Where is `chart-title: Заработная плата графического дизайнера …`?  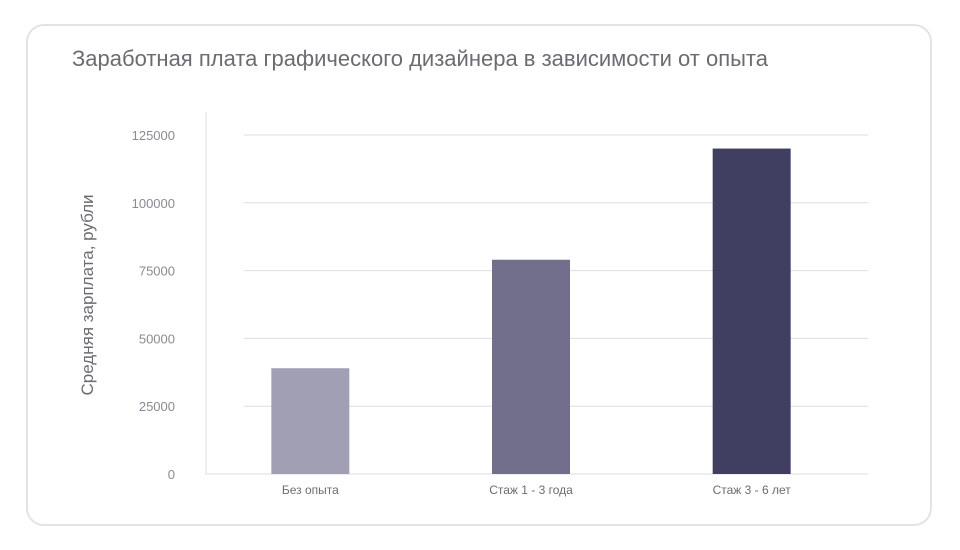
chart-title: Заработная плата графического дизайнера … is located at coordinates (420, 58).